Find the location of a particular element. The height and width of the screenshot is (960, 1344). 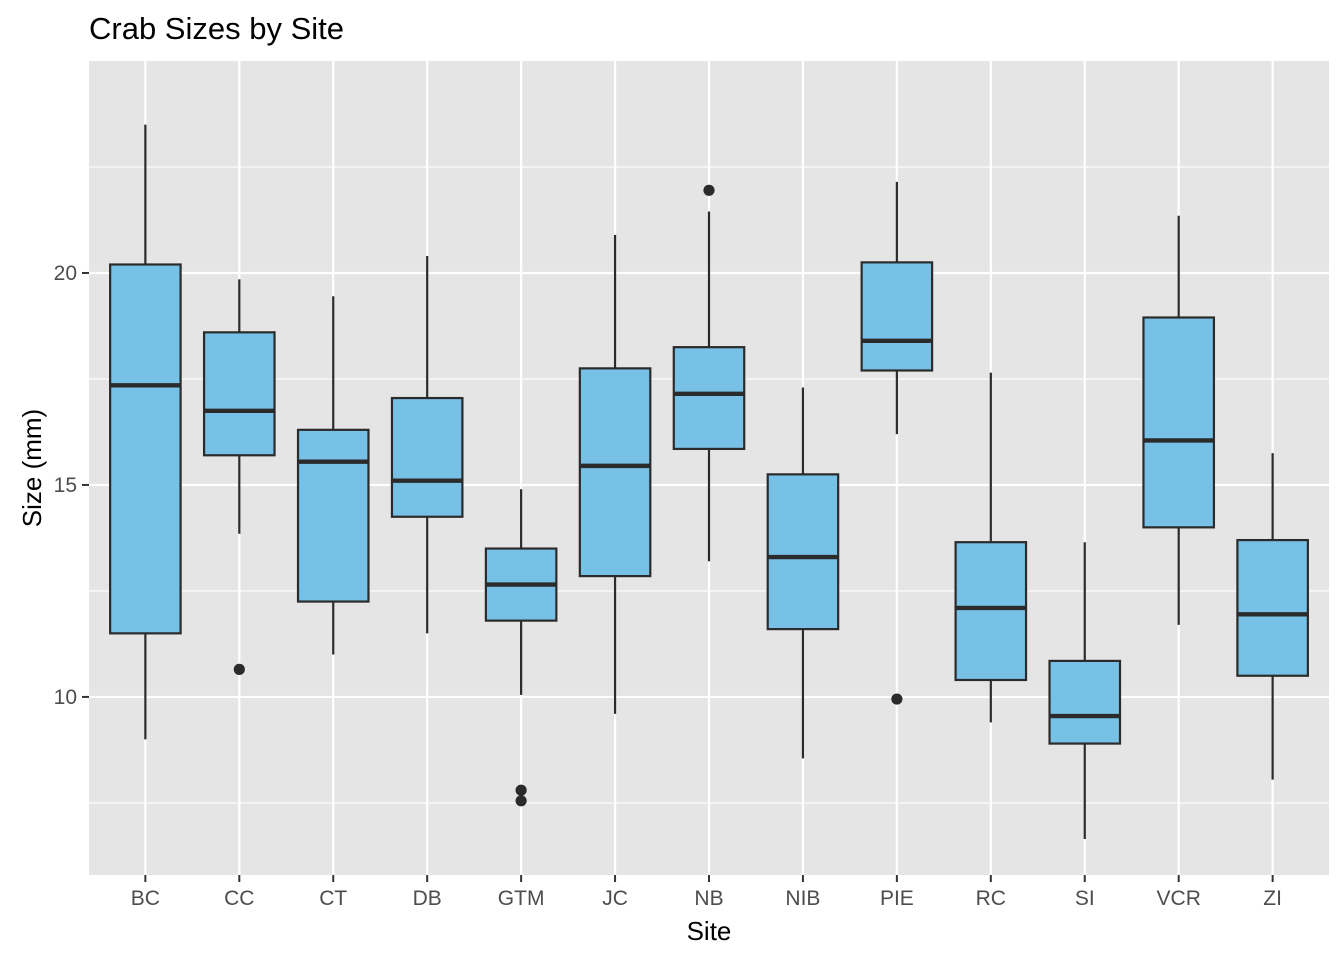

box-rc is located at coordinates (991, 547).